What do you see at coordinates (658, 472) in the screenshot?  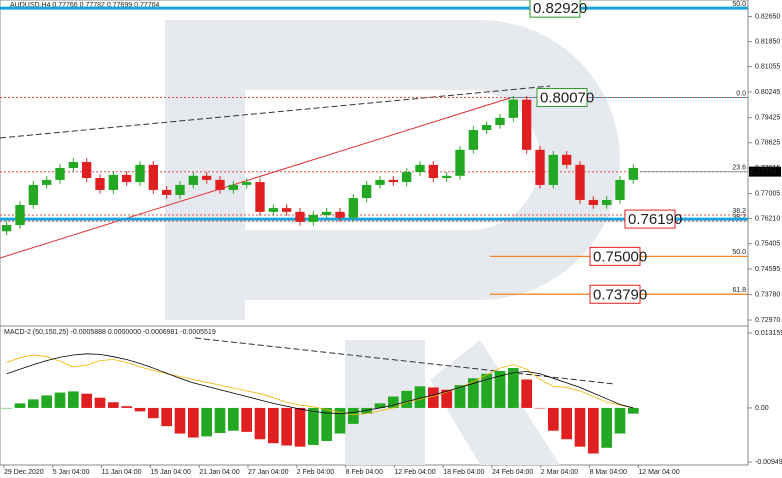 I see `x-tick-label: 12 Mar 04:00` at bounding box center [658, 472].